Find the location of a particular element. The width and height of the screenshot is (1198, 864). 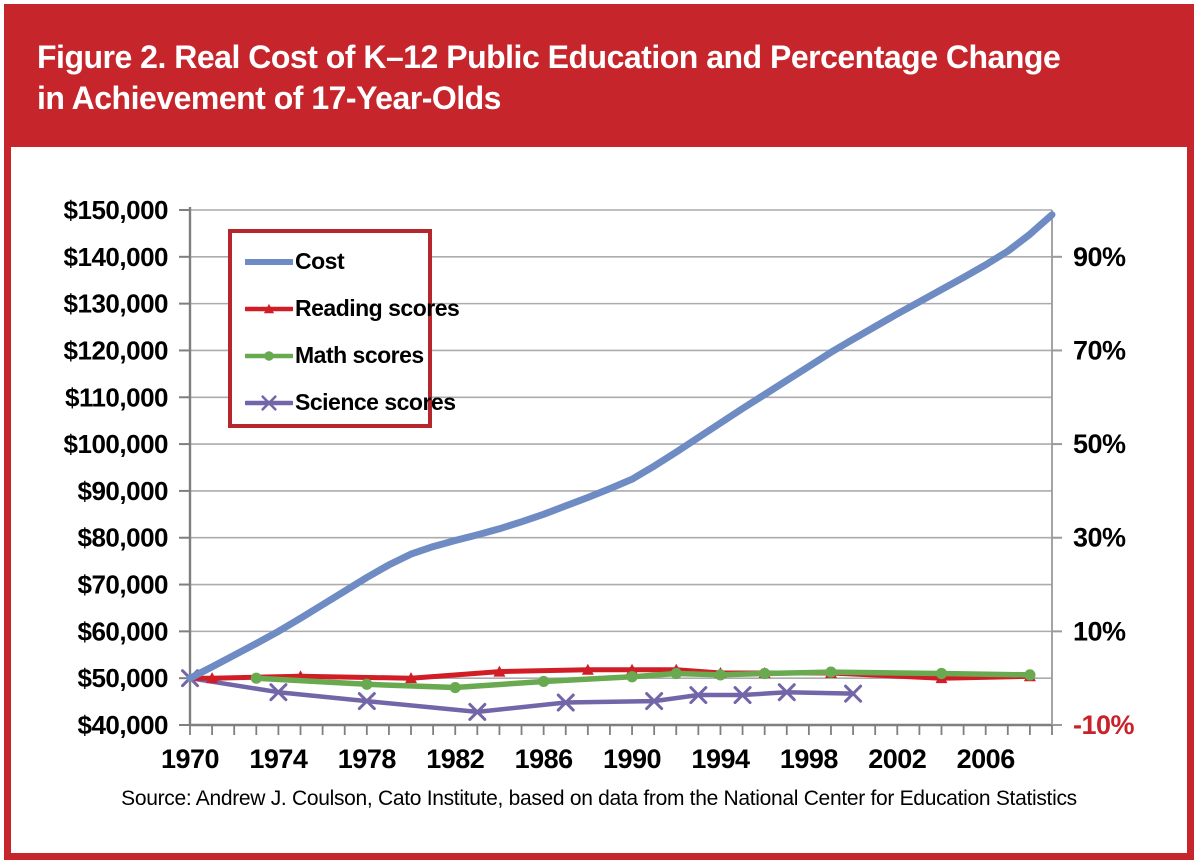

legend-item-math: Math scores is located at coordinates (335, 355).